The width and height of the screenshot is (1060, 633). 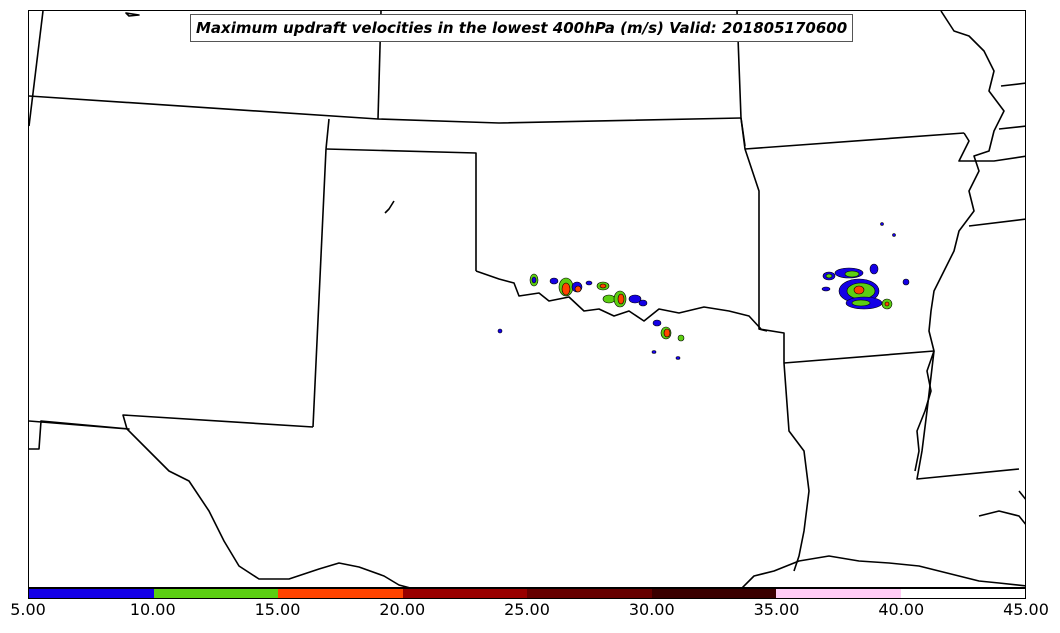 What do you see at coordinates (776, 609) in the screenshot?
I see `colorbar-tick: 35.00` at bounding box center [776, 609].